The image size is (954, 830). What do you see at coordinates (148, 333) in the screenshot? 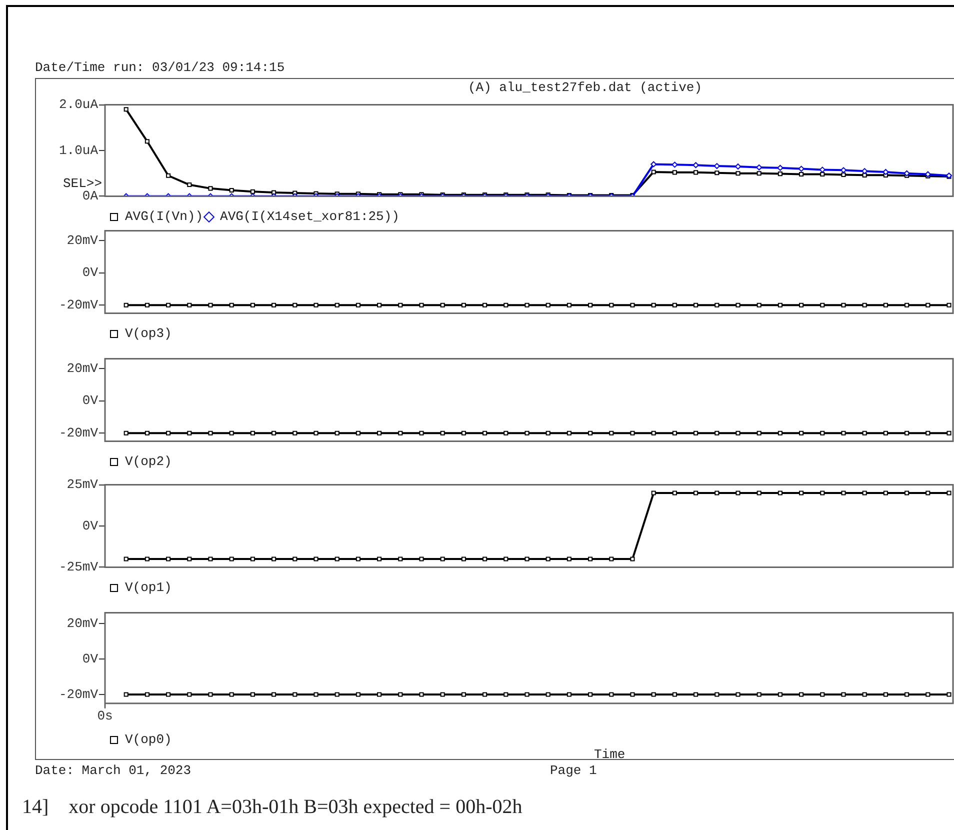
I see `legend-label: V(op3)` at bounding box center [148, 333].